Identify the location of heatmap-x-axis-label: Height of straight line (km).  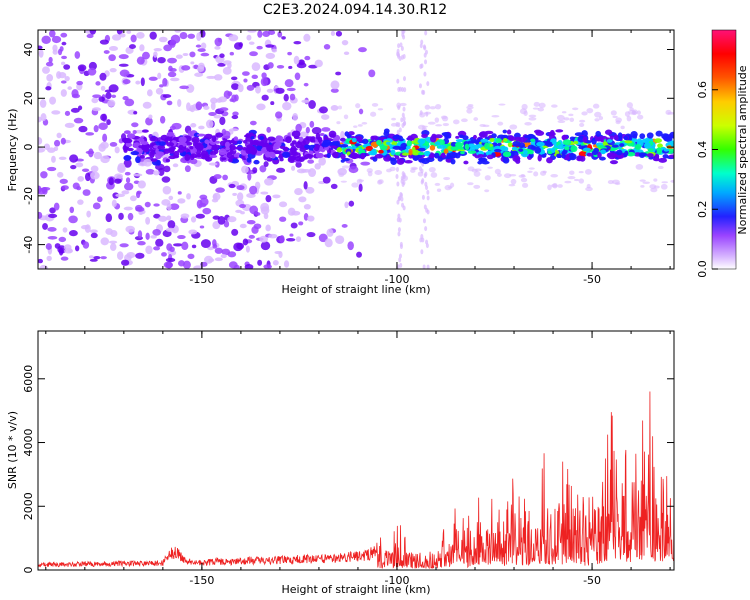
(355, 289).